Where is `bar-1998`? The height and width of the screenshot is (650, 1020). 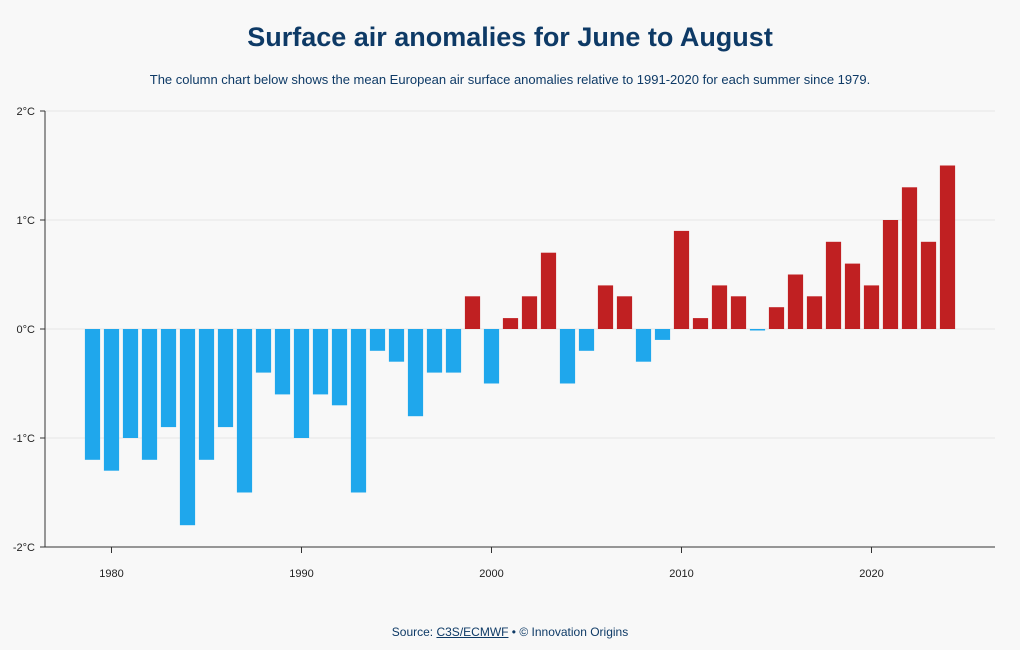 bar-1998 is located at coordinates (453, 351).